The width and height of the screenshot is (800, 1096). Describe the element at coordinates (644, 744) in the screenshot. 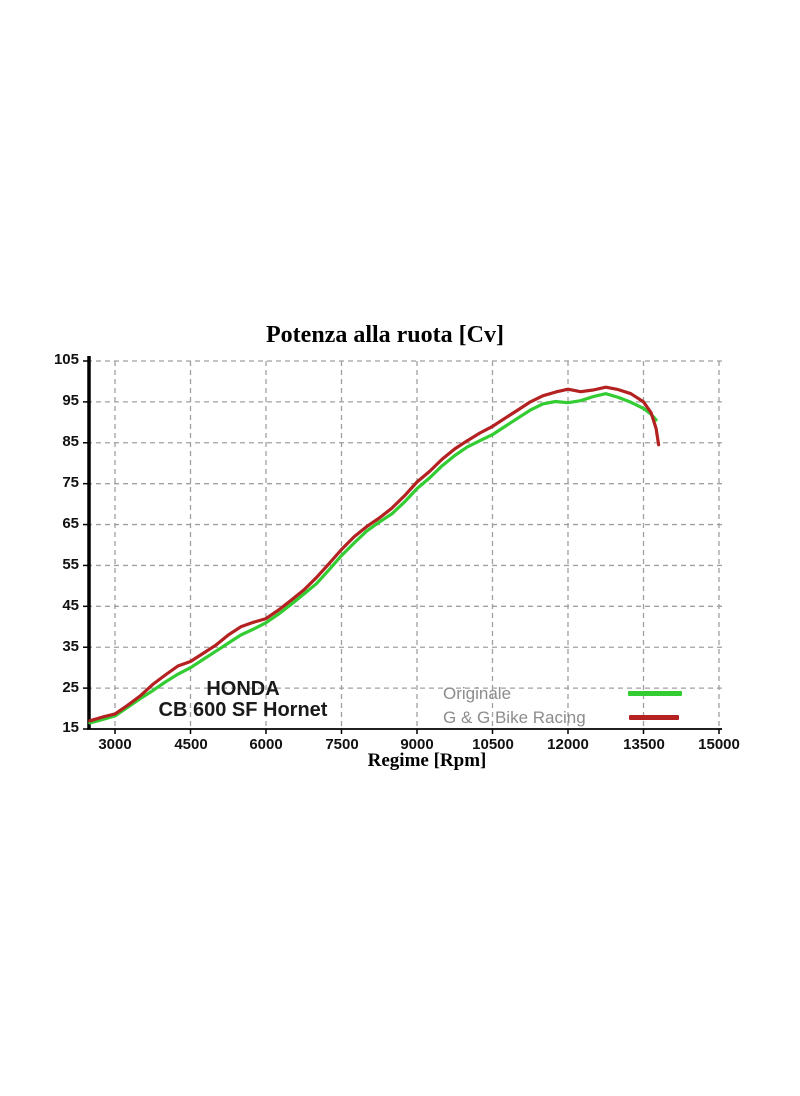

I see `x-tick-label: 13500` at that location.